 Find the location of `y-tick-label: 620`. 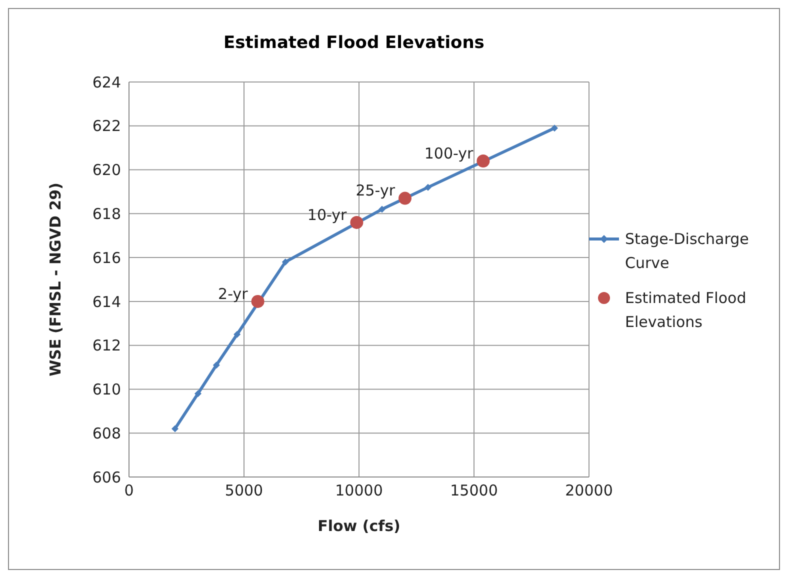

y-tick-label: 620 is located at coordinates (106, 170).